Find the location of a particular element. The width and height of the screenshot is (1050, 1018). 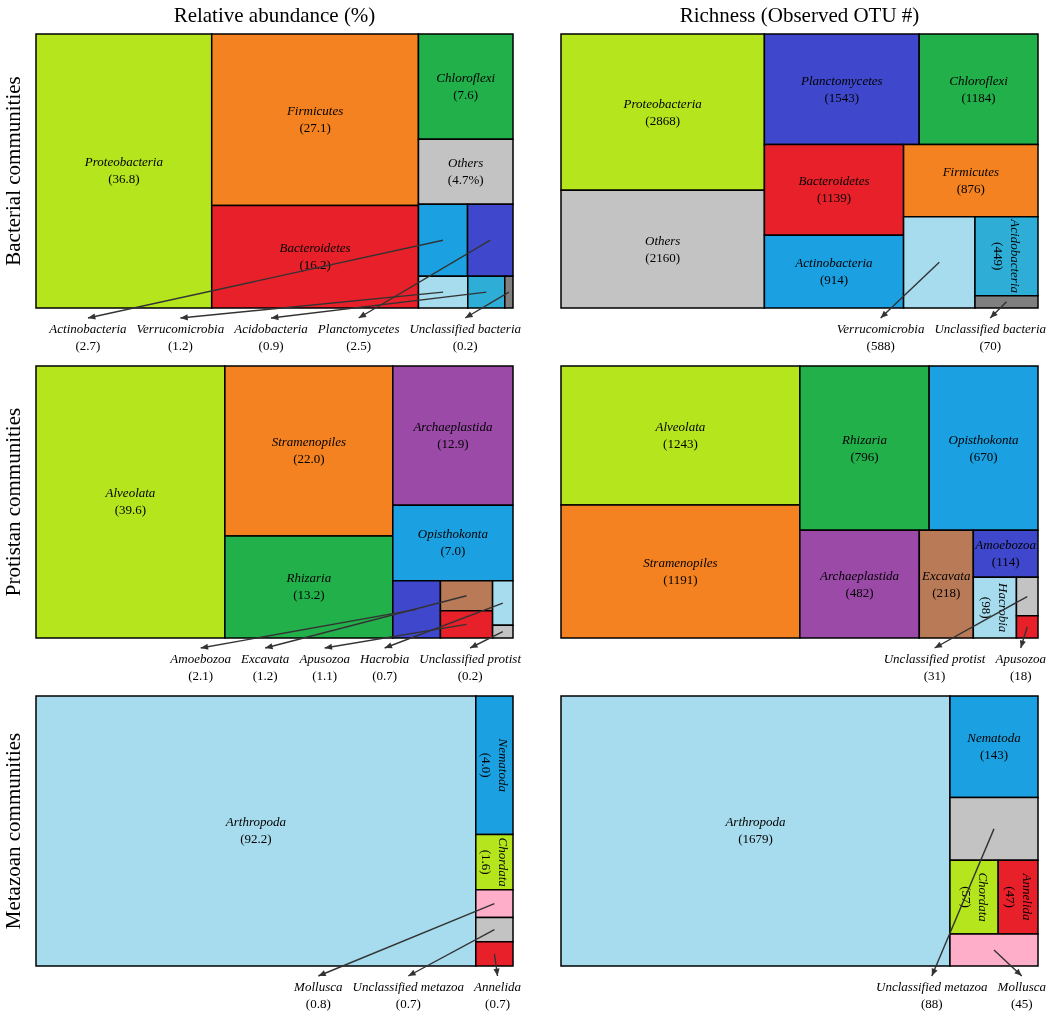

data-label: (12.9) is located at coordinates (453, 444).